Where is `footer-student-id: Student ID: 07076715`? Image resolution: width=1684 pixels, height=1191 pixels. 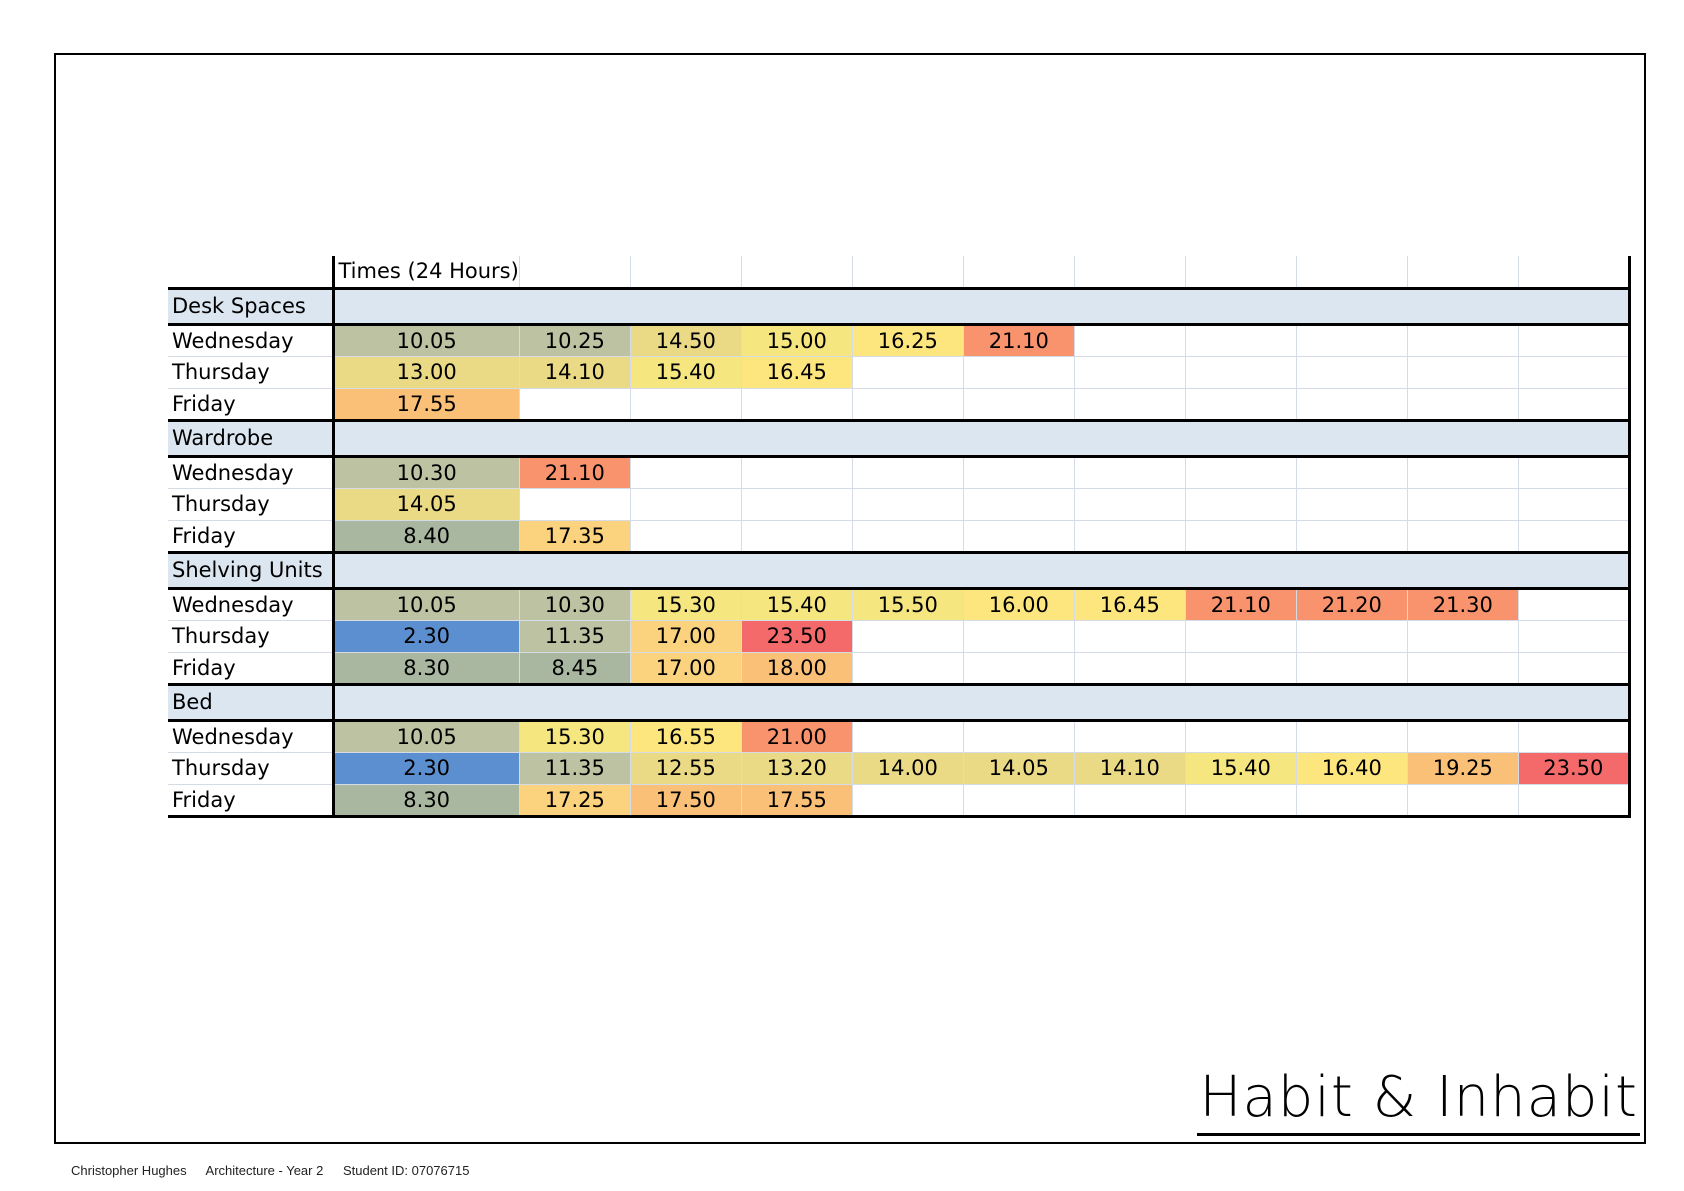 footer-student-id: Student ID: 07076715 is located at coordinates (406, 1170).